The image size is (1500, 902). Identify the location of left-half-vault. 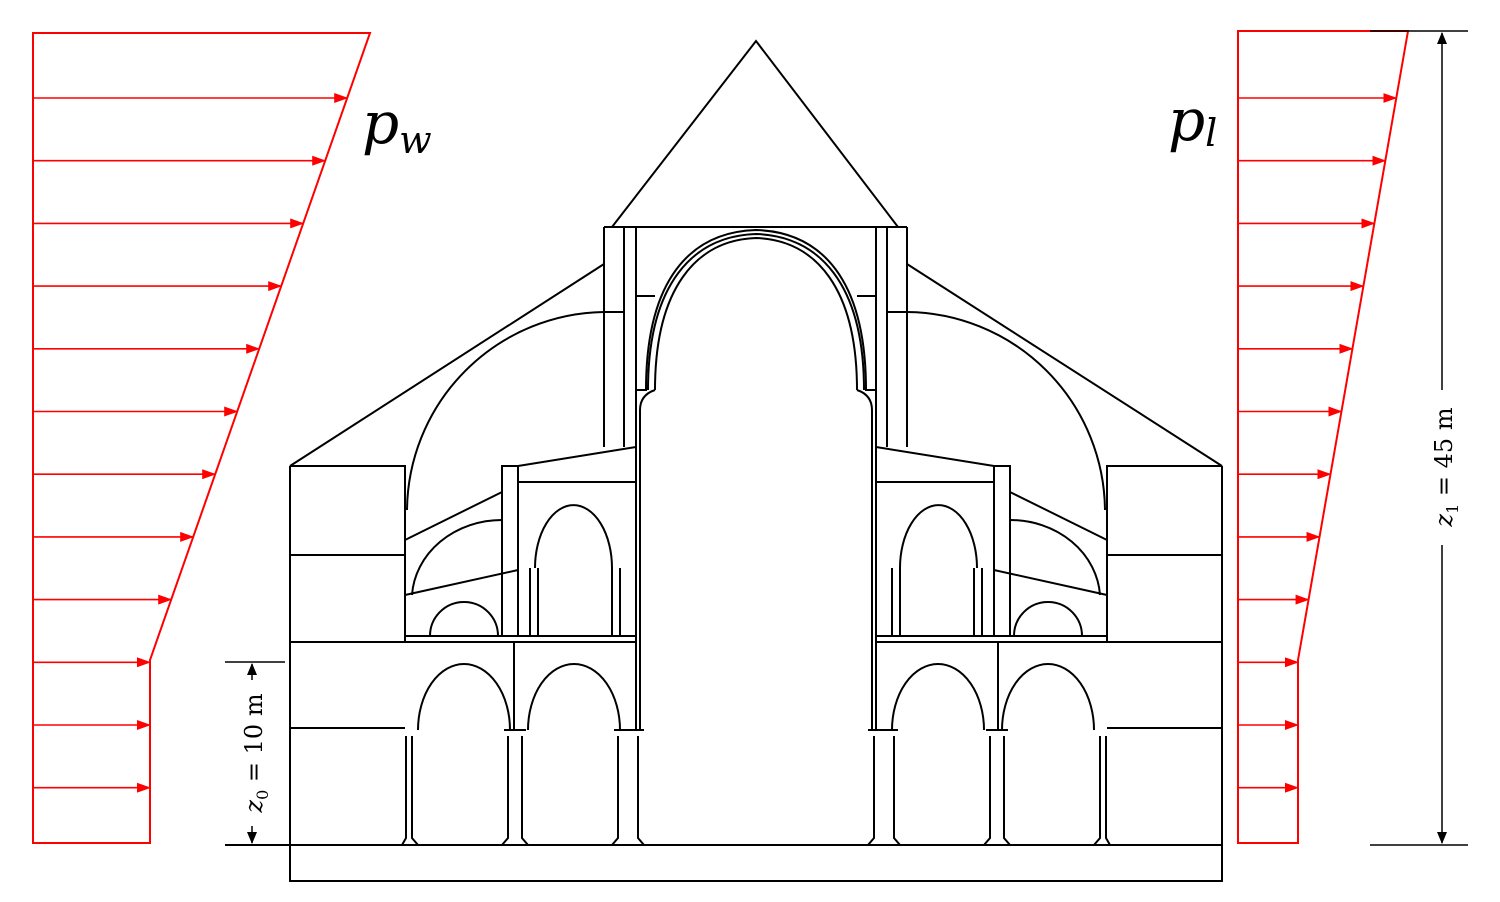
(505, 411).